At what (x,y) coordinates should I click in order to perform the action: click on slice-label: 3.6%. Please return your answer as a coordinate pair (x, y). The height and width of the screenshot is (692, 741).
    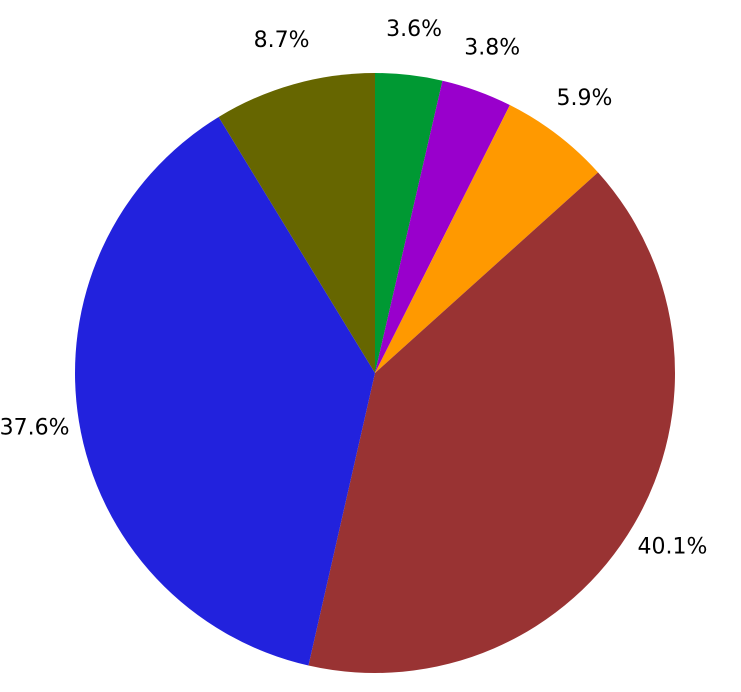
    Looking at the image, I should click on (414, 29).